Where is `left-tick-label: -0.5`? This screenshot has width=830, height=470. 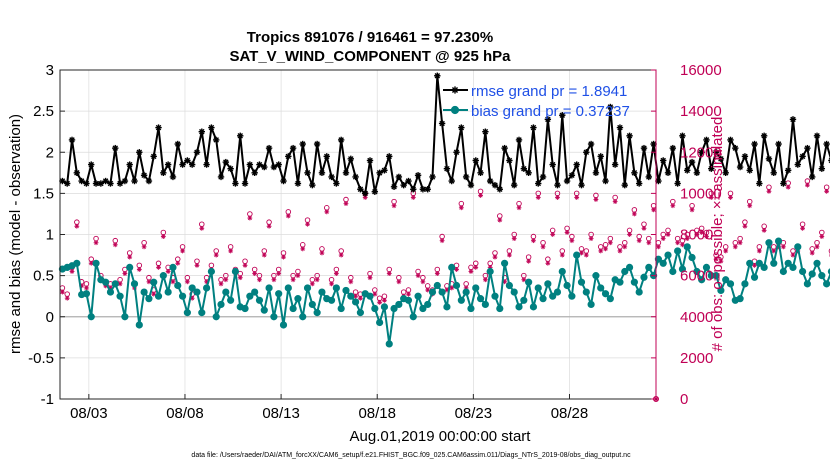
left-tick-label: -0.5 is located at coordinates (41, 358).